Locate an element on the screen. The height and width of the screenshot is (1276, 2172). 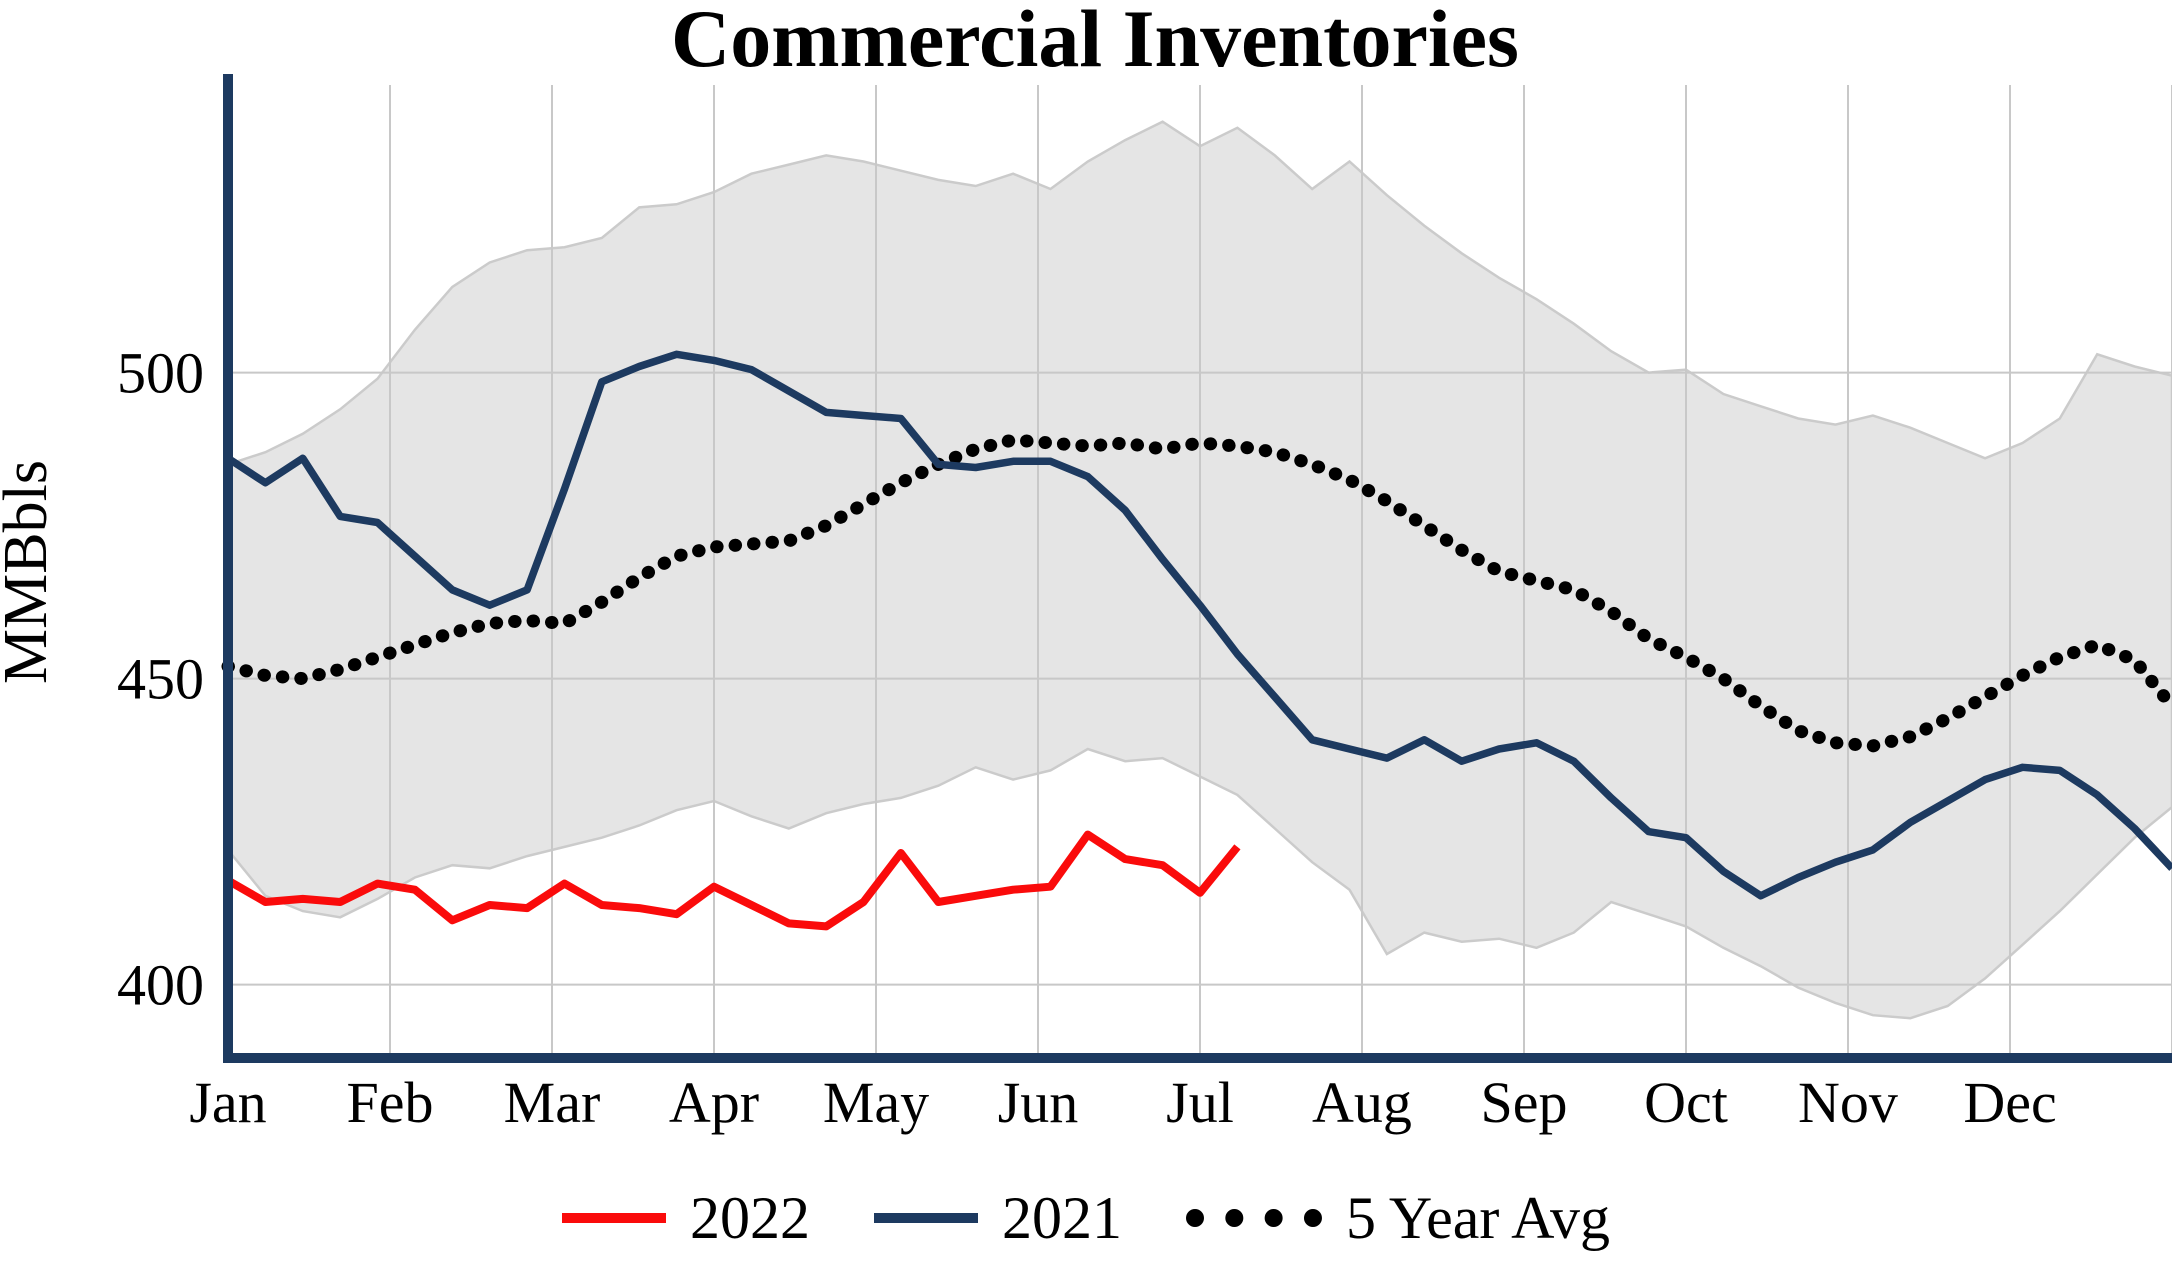
x-tick-aug: Aug is located at coordinates (1362, 1102).